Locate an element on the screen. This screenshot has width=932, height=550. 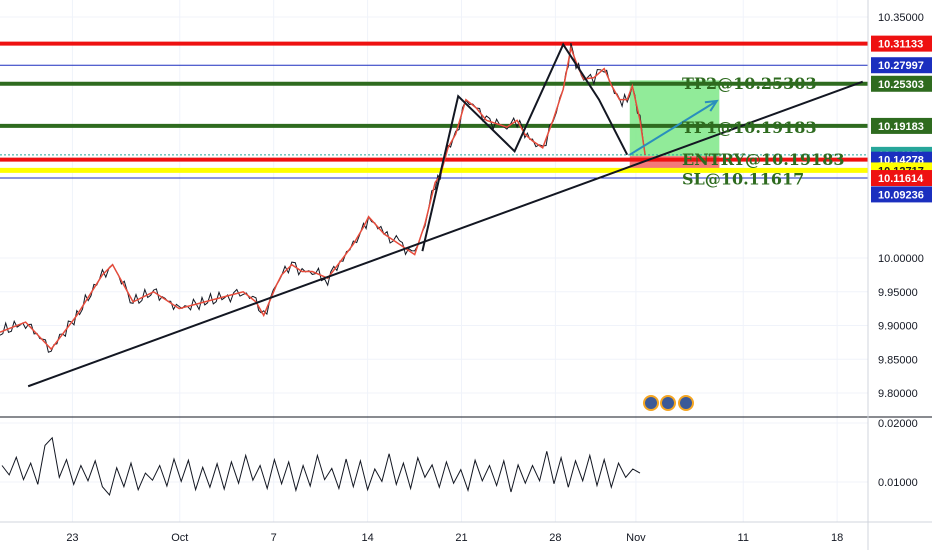
price-tag-label-stop: 10.11614 is located at coordinates (901, 179).